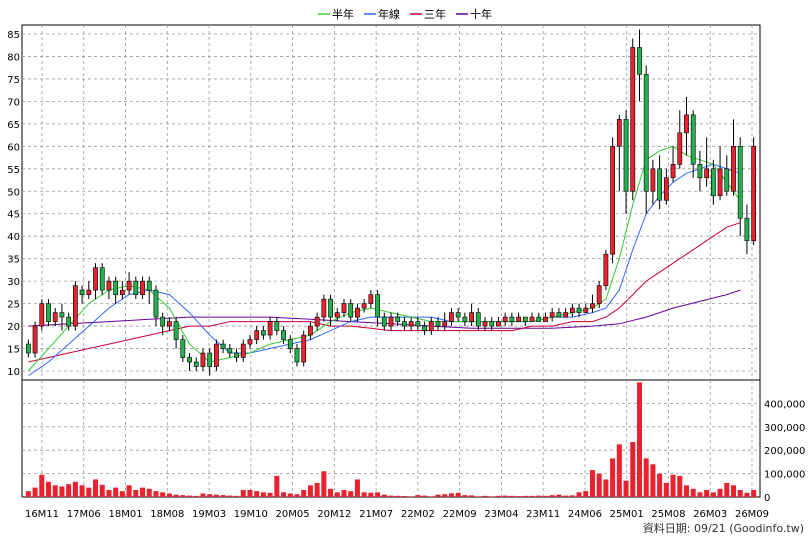 The width and height of the screenshot is (808, 540). I want to click on price-tick-label-9: 55, so click(13, 170).